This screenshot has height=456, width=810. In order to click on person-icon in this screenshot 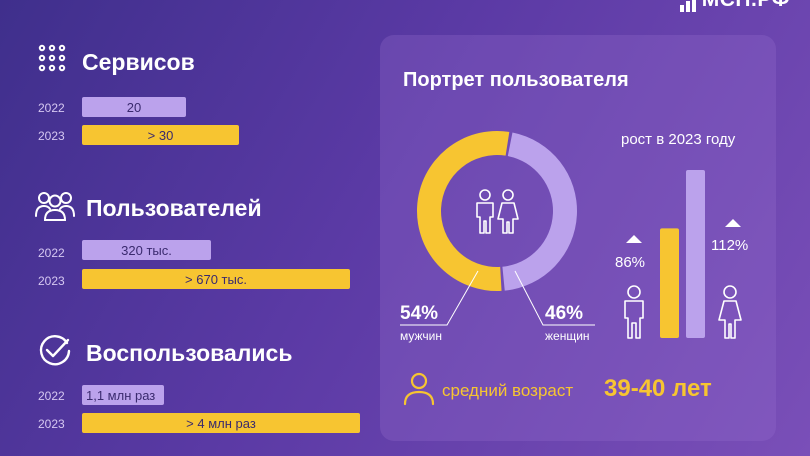, I will do `click(419, 389)`.